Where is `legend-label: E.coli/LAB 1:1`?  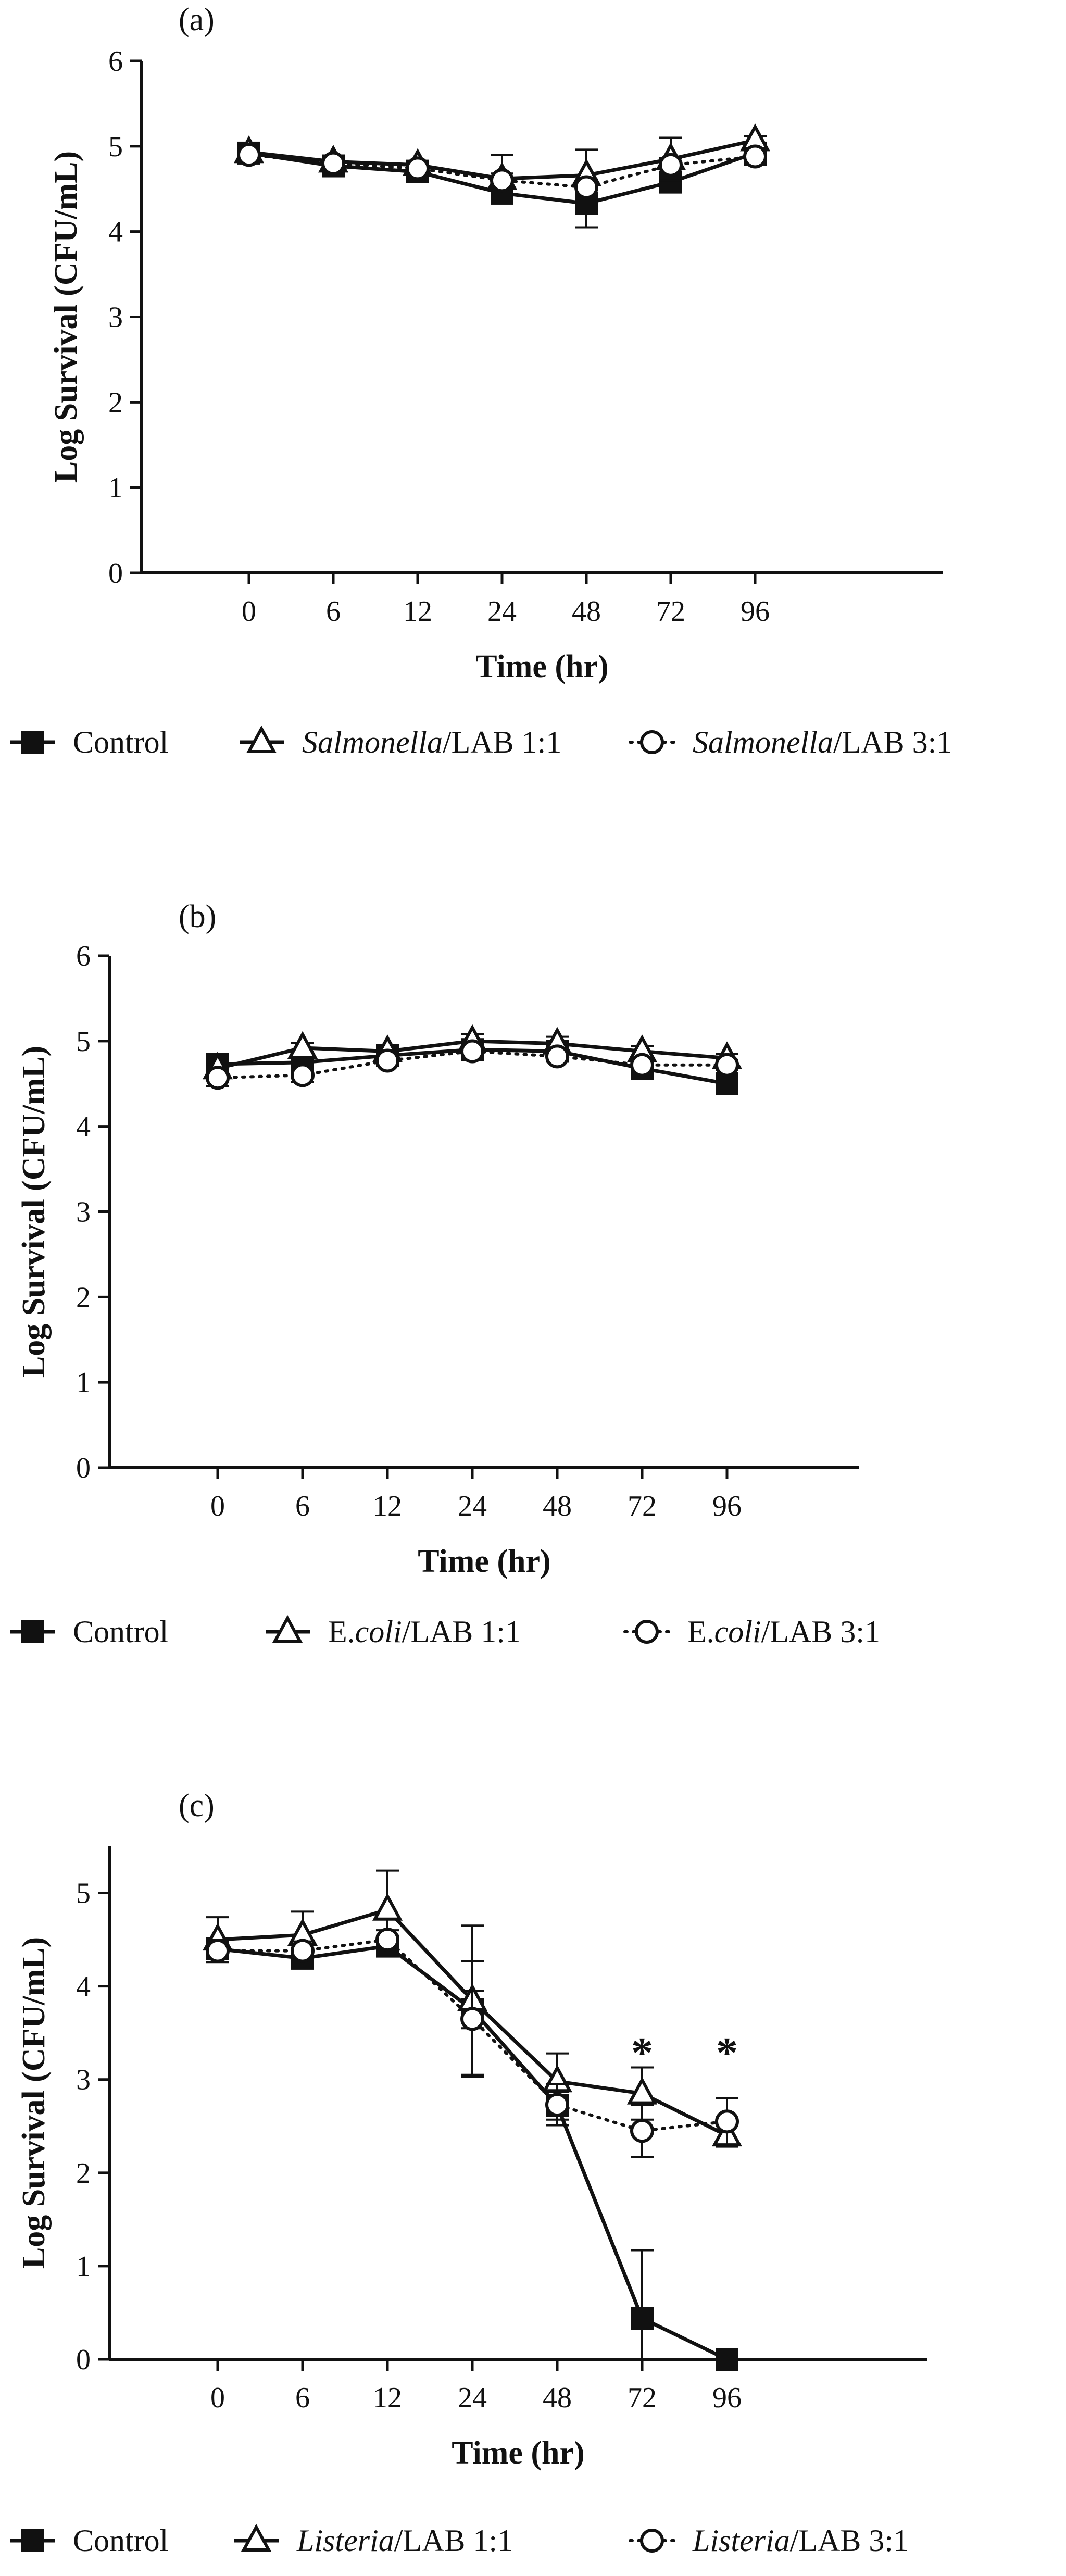
legend-label: E.coli/LAB 1:1 is located at coordinates (425, 1632).